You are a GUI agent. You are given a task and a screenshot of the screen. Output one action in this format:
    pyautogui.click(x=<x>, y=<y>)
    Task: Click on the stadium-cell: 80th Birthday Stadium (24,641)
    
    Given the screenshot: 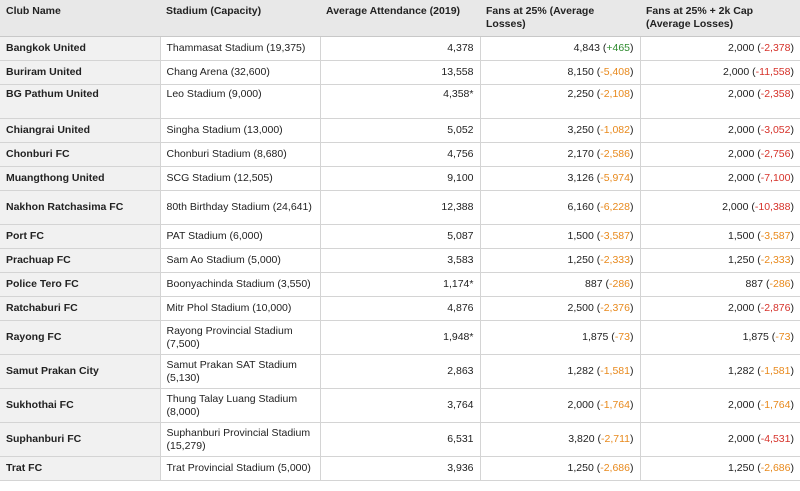 What is the action you would take?
    pyautogui.click(x=240, y=207)
    